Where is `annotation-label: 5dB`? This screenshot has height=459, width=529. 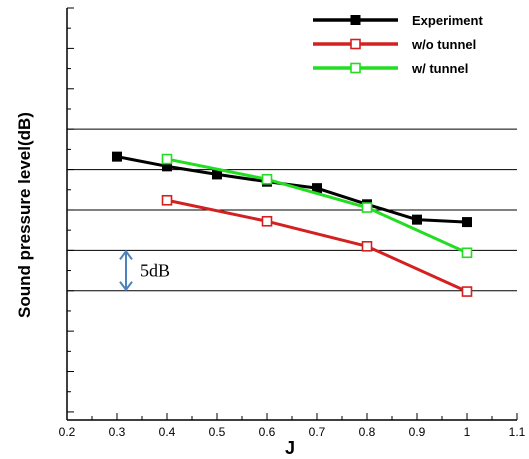 annotation-label: 5dB is located at coordinates (155, 271).